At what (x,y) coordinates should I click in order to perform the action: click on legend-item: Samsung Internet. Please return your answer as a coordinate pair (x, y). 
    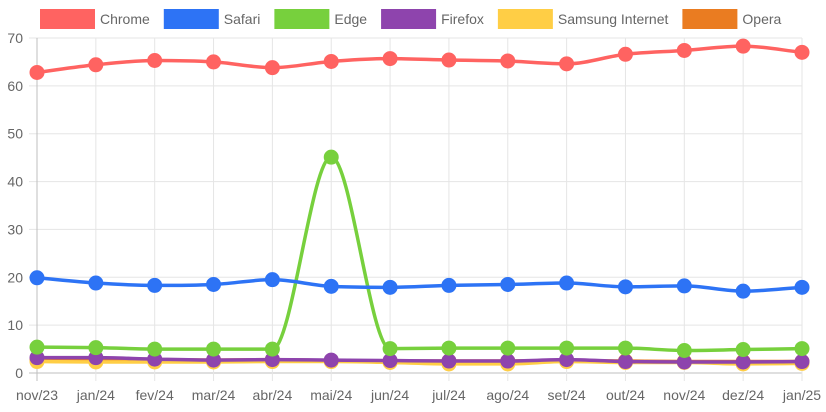
    Looking at the image, I should click on (583, 19).